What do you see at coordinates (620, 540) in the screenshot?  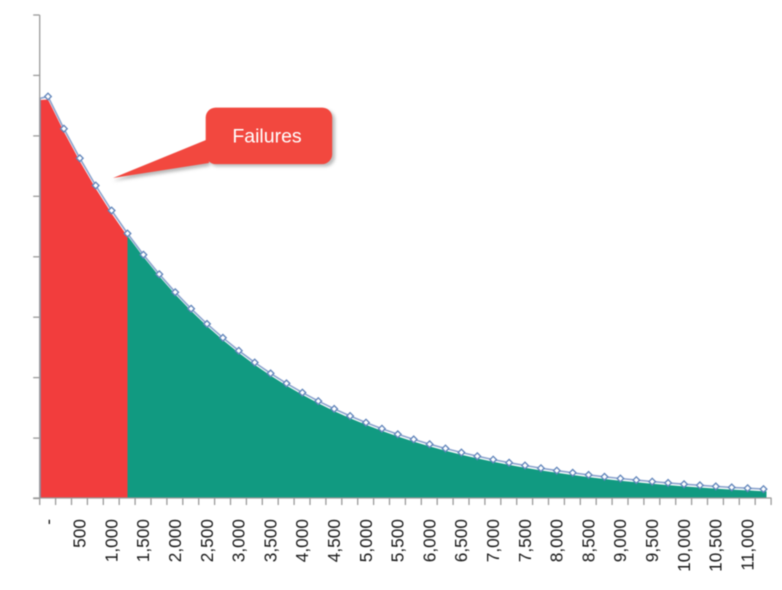 I see `svg-text: 9,000` at bounding box center [620, 540].